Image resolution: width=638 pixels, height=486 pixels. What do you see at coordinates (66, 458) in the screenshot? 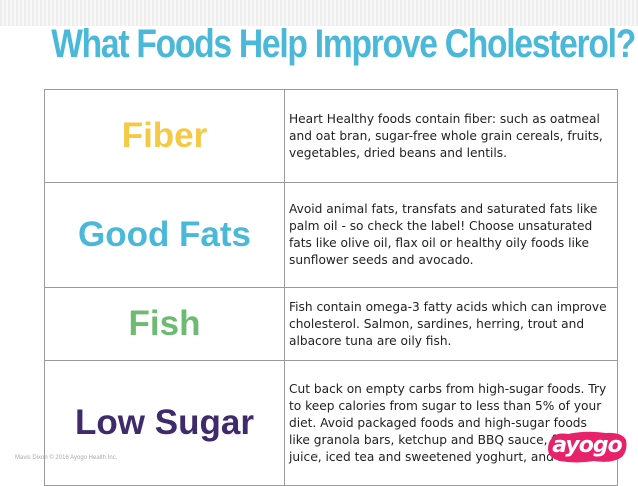
I see `footer-credit: Mavis Dixon © 2016 Ayogo Health Inc.` at bounding box center [66, 458].